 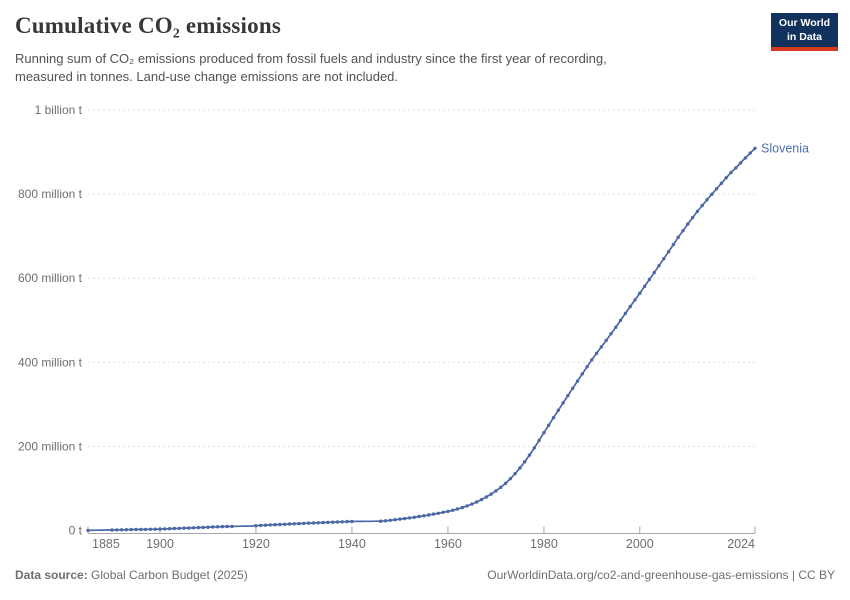 I want to click on y-axis-tick-label: 200 million t, so click(x=50, y=446).